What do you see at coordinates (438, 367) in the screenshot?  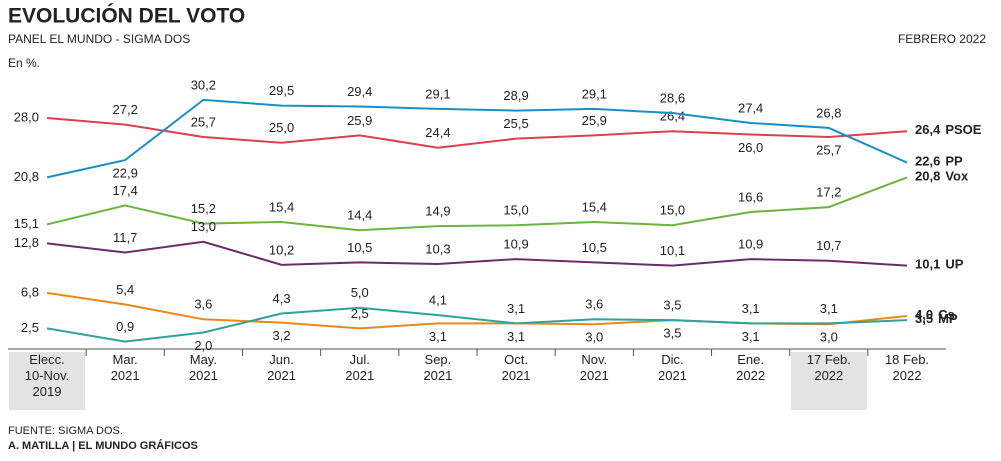 I see `x-tick-label: Sep. 2021` at bounding box center [438, 367].